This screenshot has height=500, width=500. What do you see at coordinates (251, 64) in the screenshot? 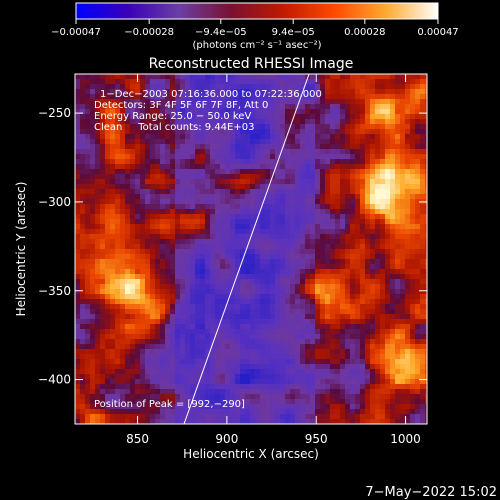
I see `chart-title: Reconstructed RHESSI Image` at bounding box center [251, 64].